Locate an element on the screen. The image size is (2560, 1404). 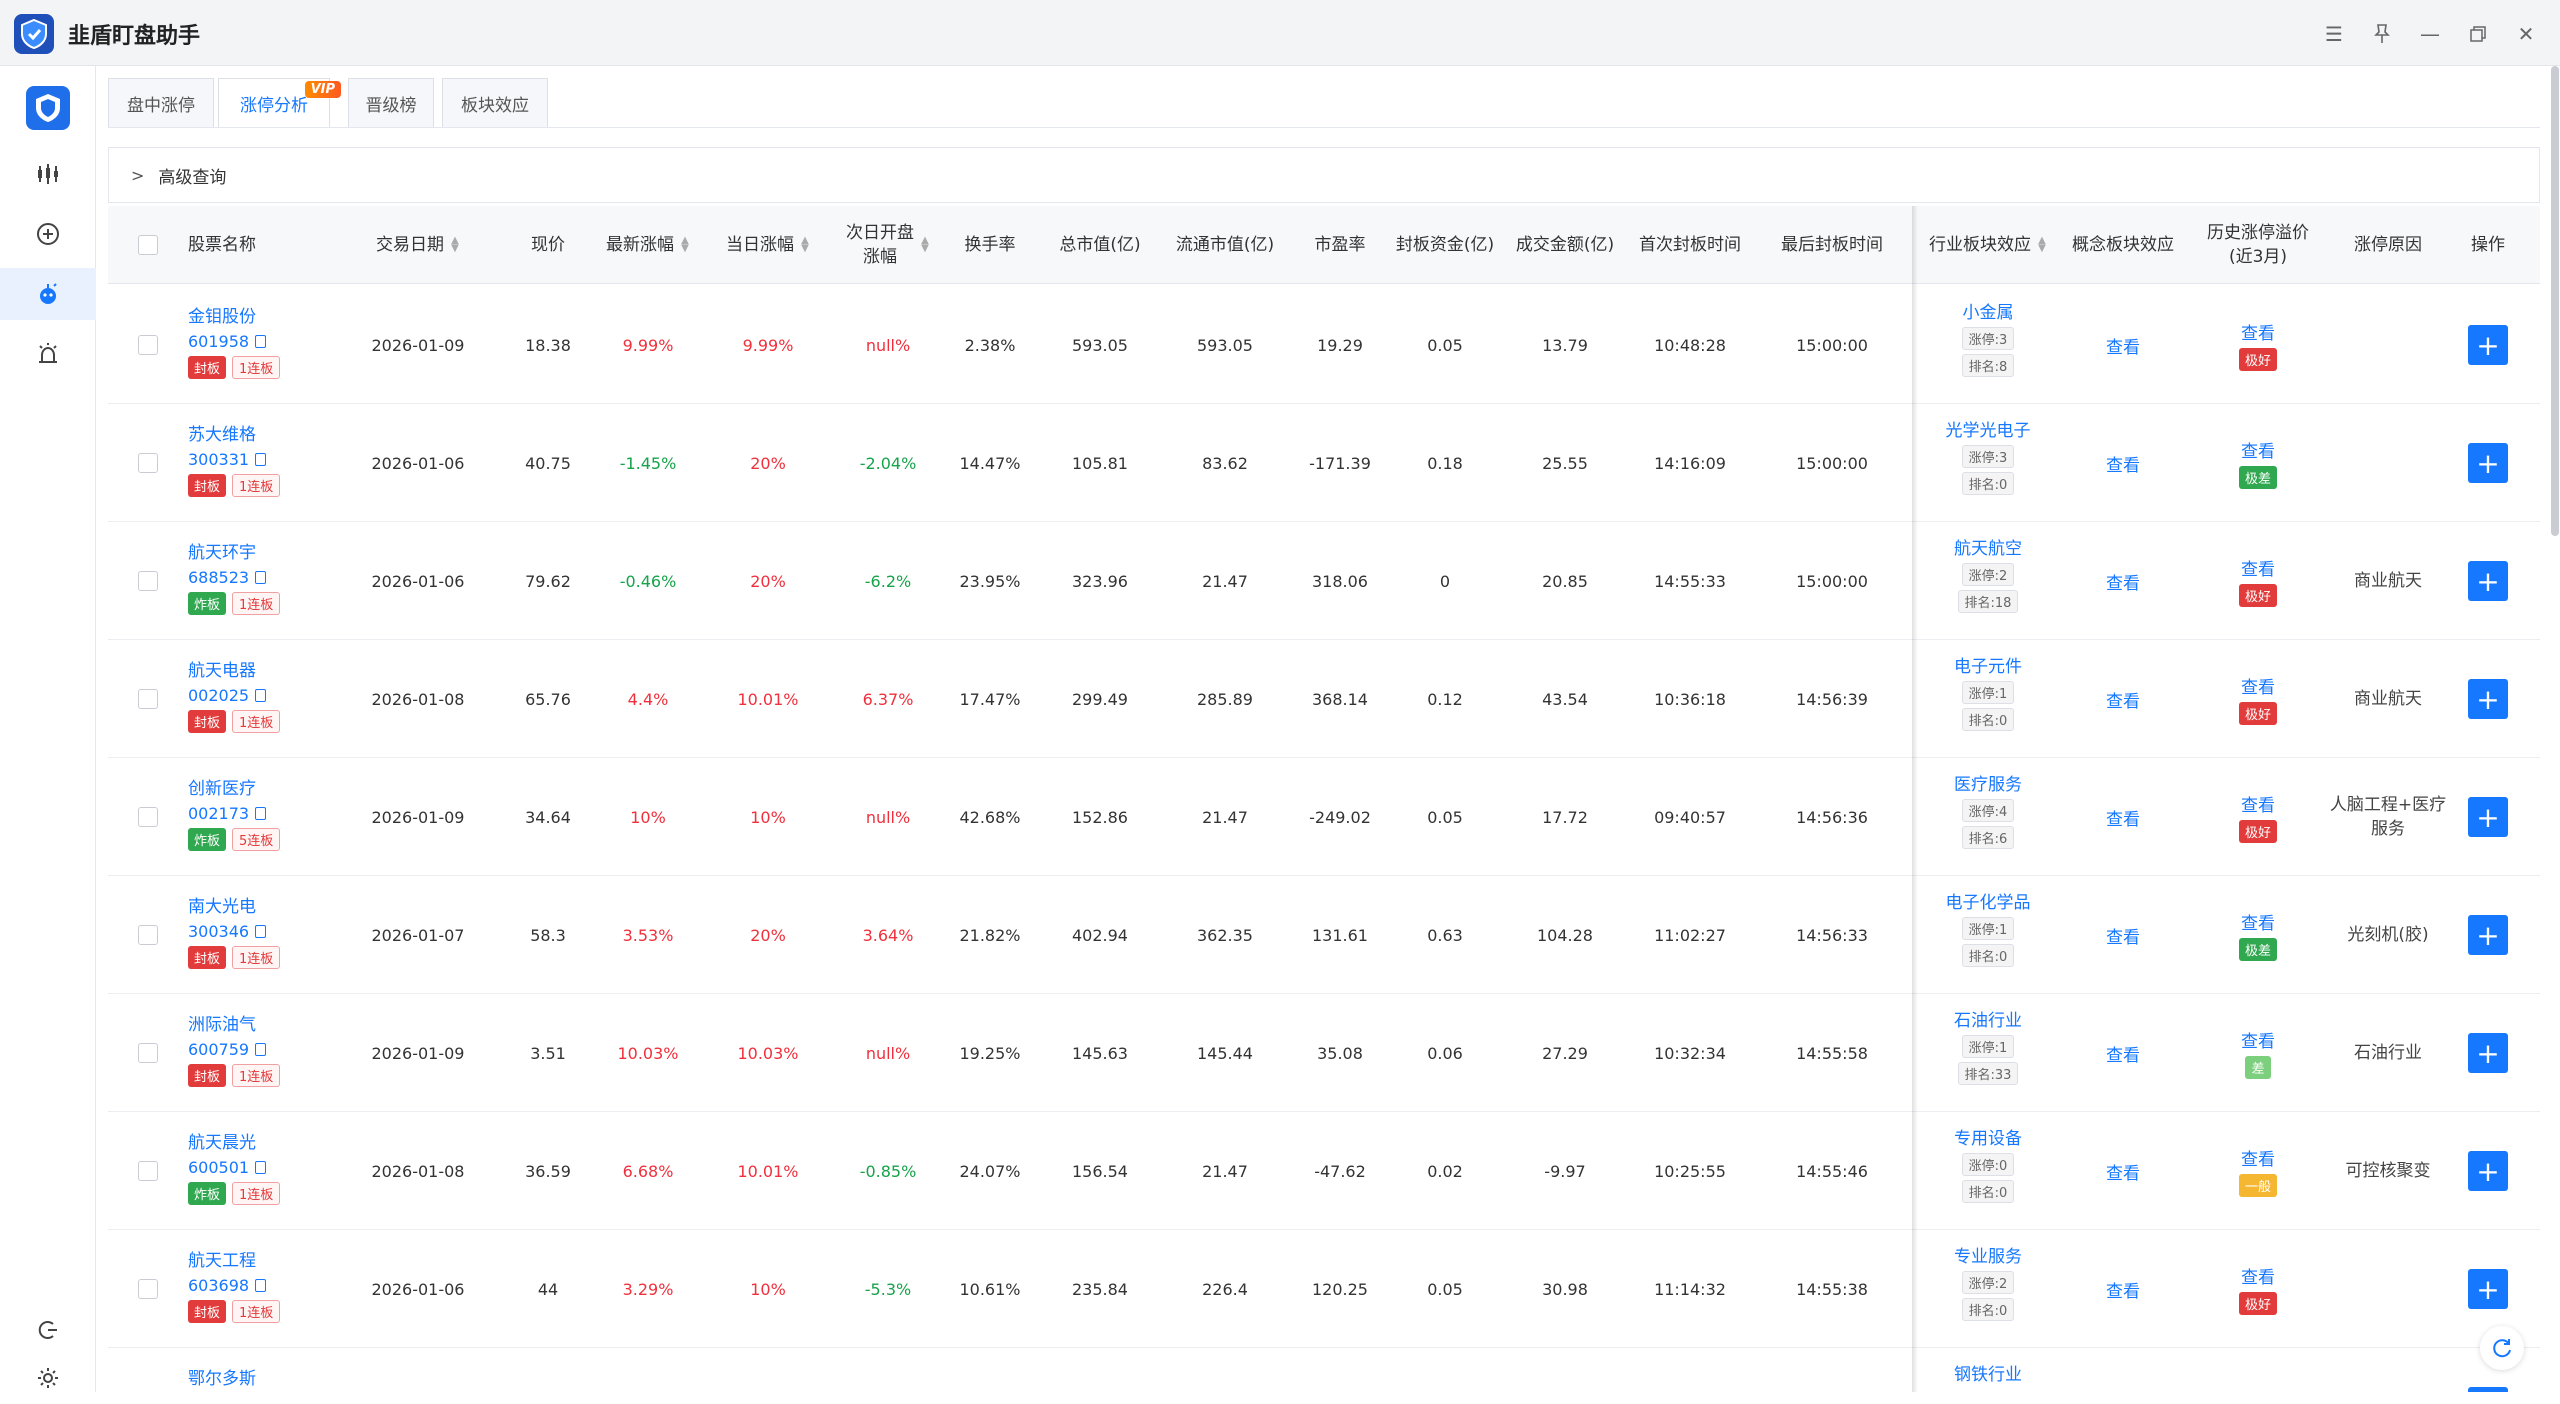
stock-name-link: 鄂尔多斯 is located at coordinates (222, 1379).